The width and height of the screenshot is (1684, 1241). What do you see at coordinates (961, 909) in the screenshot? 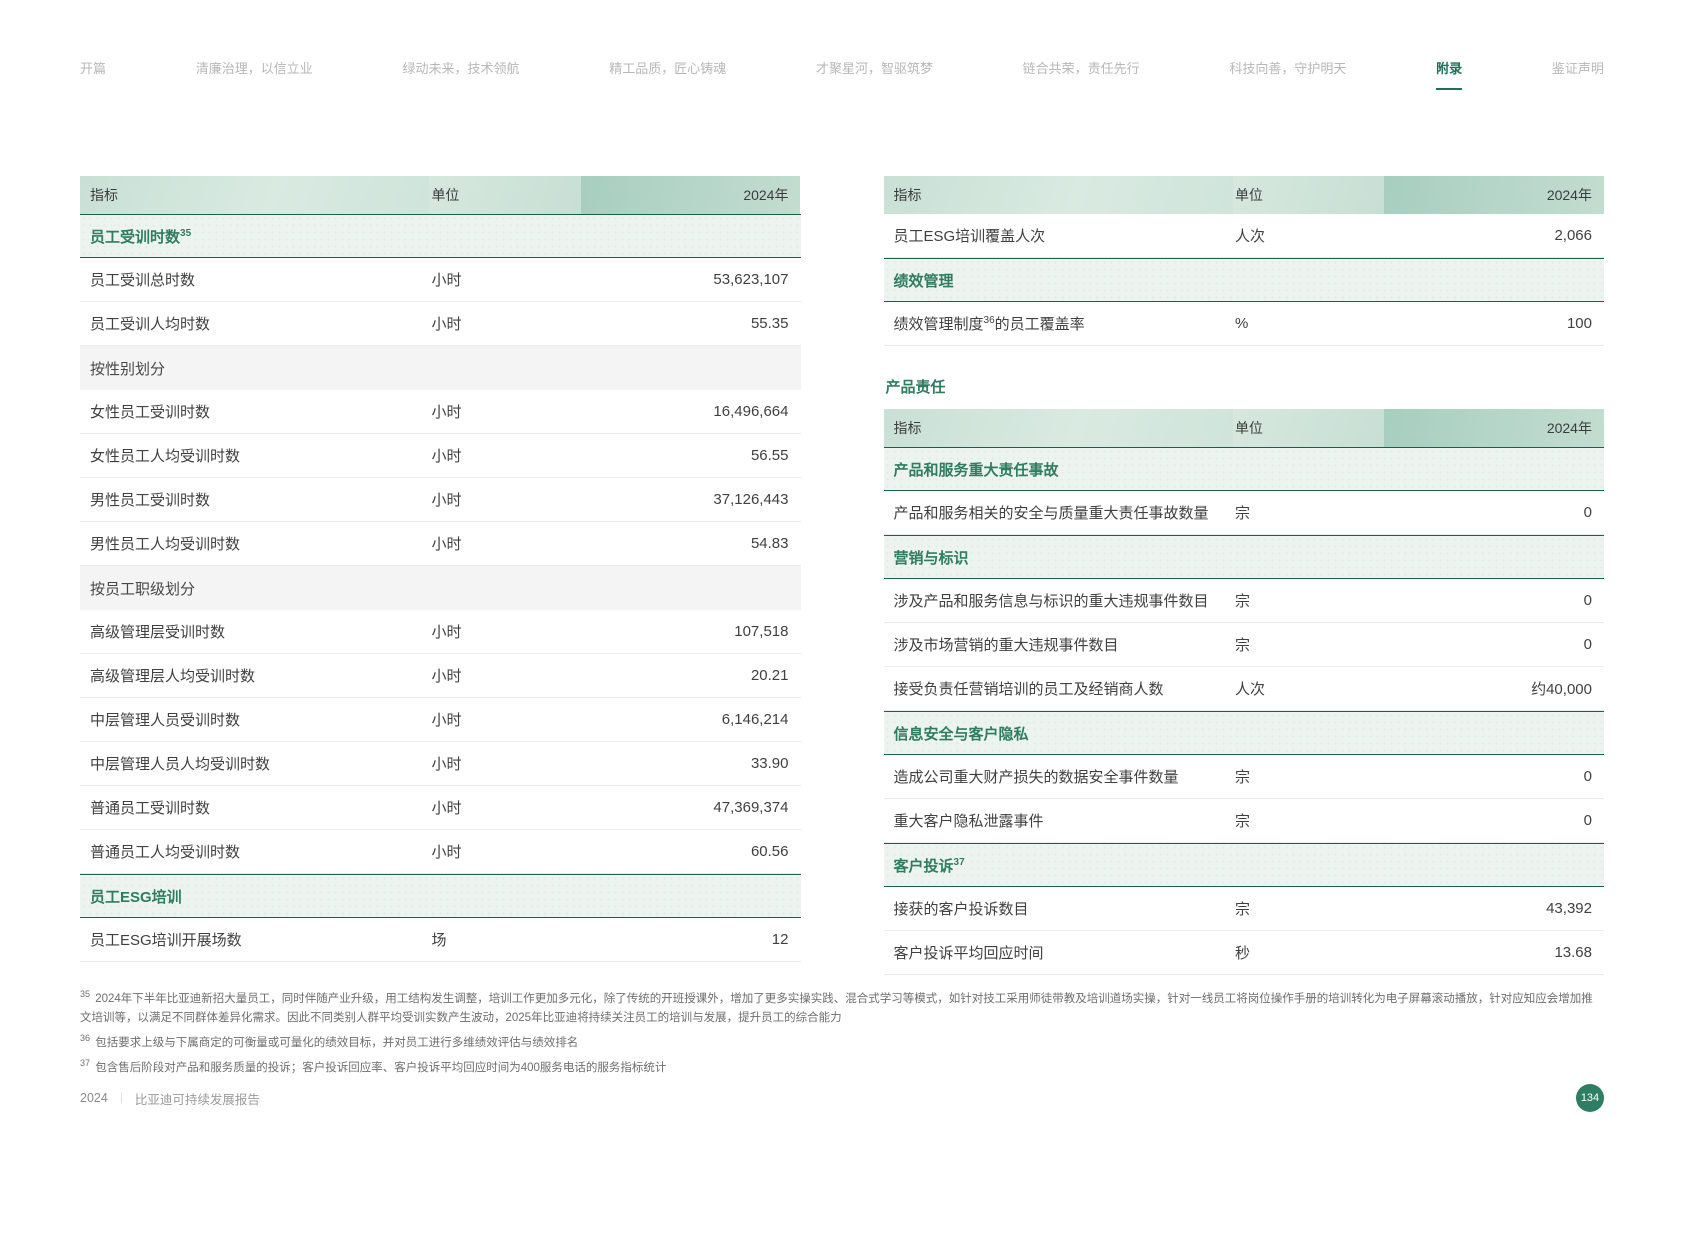
I see `row-label-text: 接获的客户投诉数目` at bounding box center [961, 909].